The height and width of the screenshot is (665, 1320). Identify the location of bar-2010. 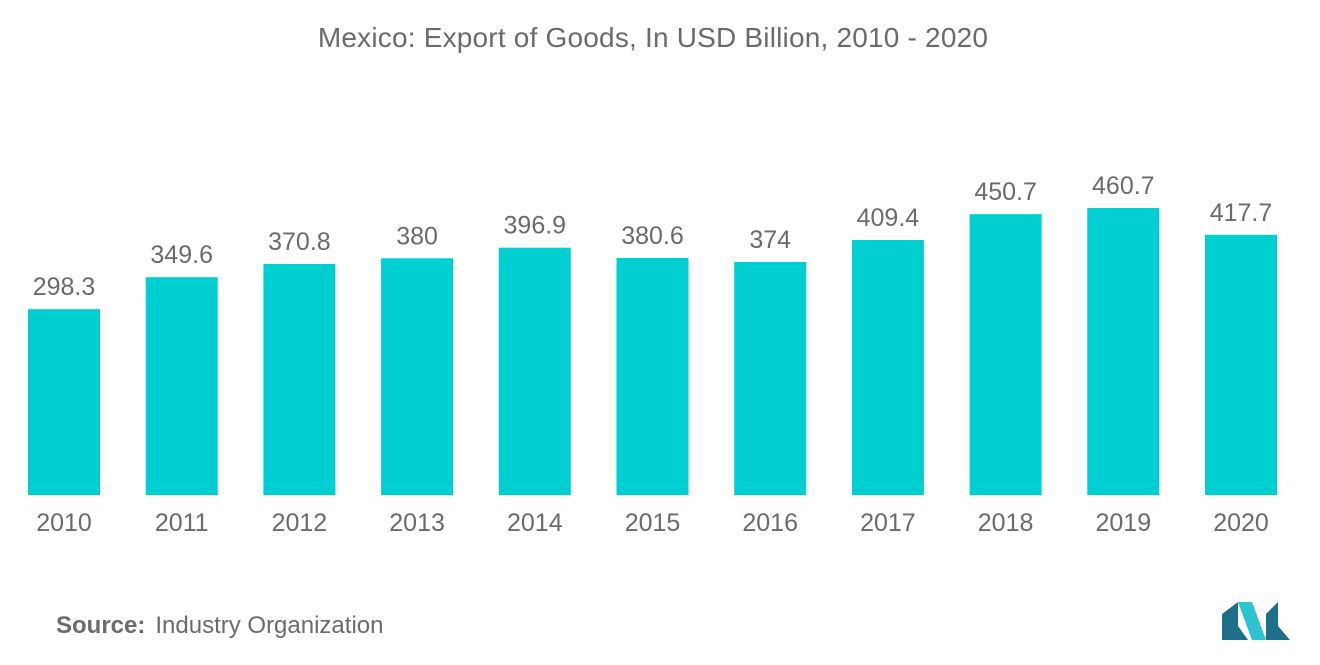
(64, 402).